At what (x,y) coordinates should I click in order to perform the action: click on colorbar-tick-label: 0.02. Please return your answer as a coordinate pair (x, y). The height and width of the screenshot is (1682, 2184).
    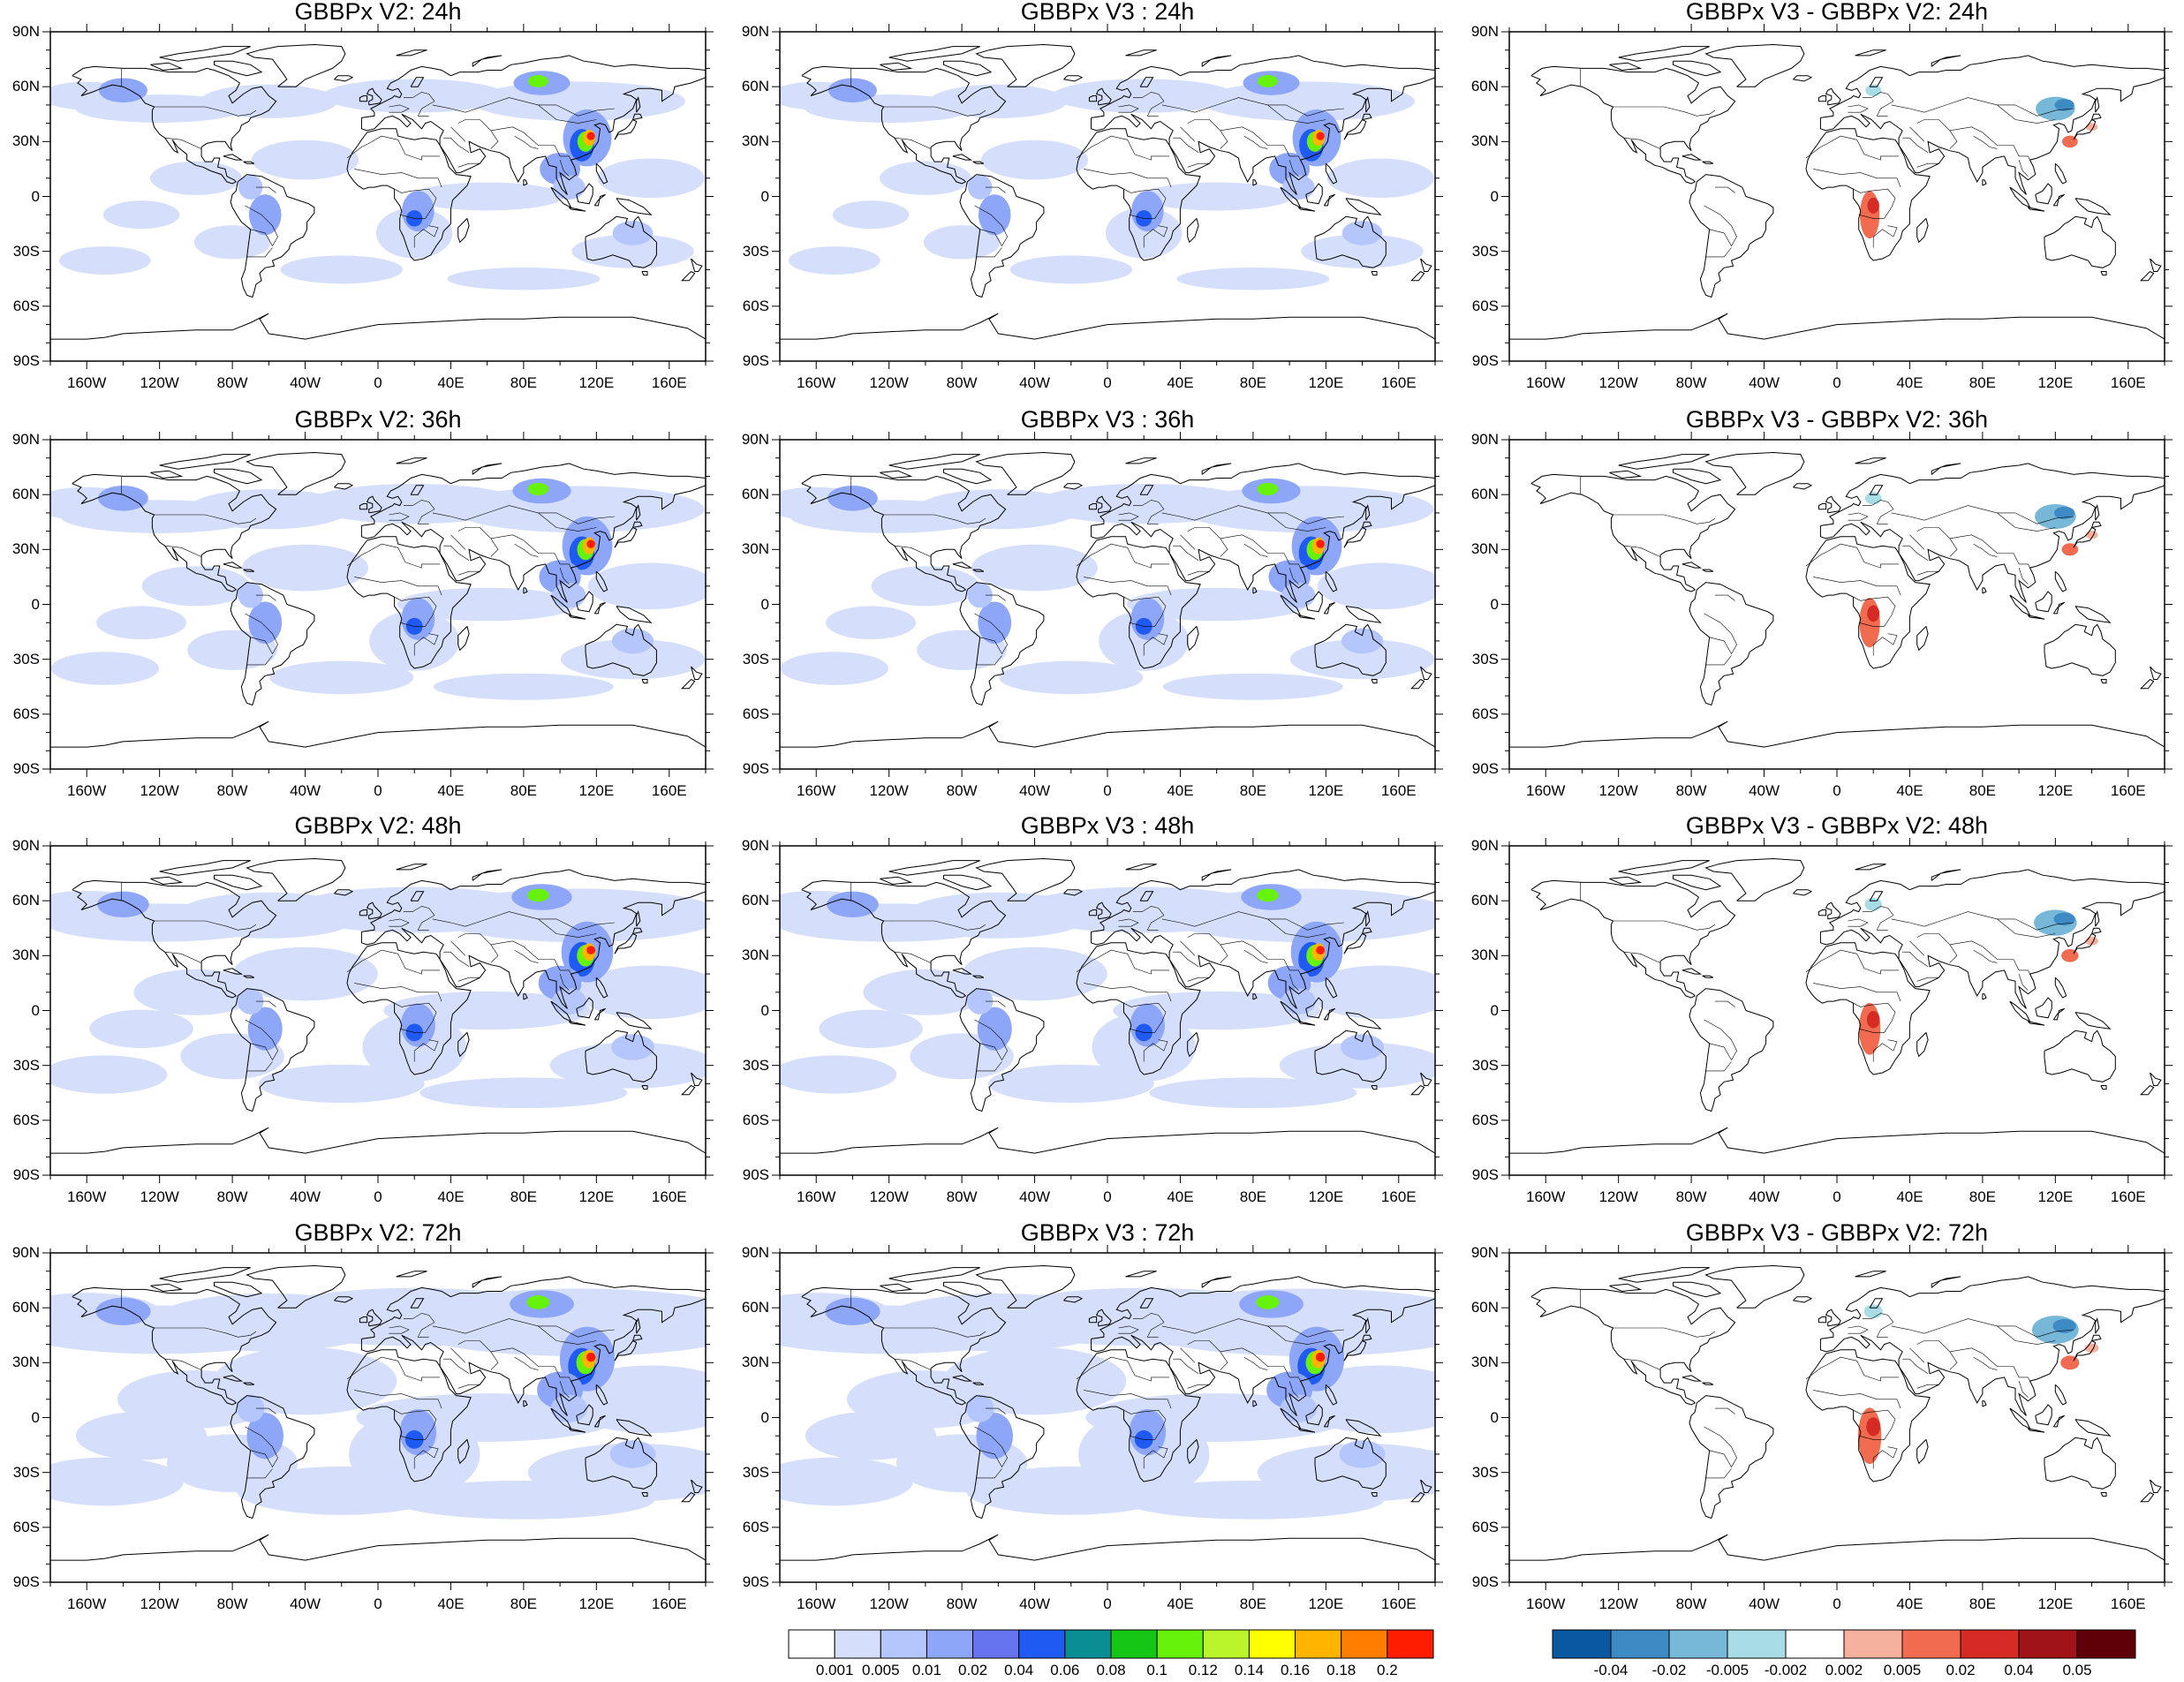
    Looking at the image, I should click on (1961, 1670).